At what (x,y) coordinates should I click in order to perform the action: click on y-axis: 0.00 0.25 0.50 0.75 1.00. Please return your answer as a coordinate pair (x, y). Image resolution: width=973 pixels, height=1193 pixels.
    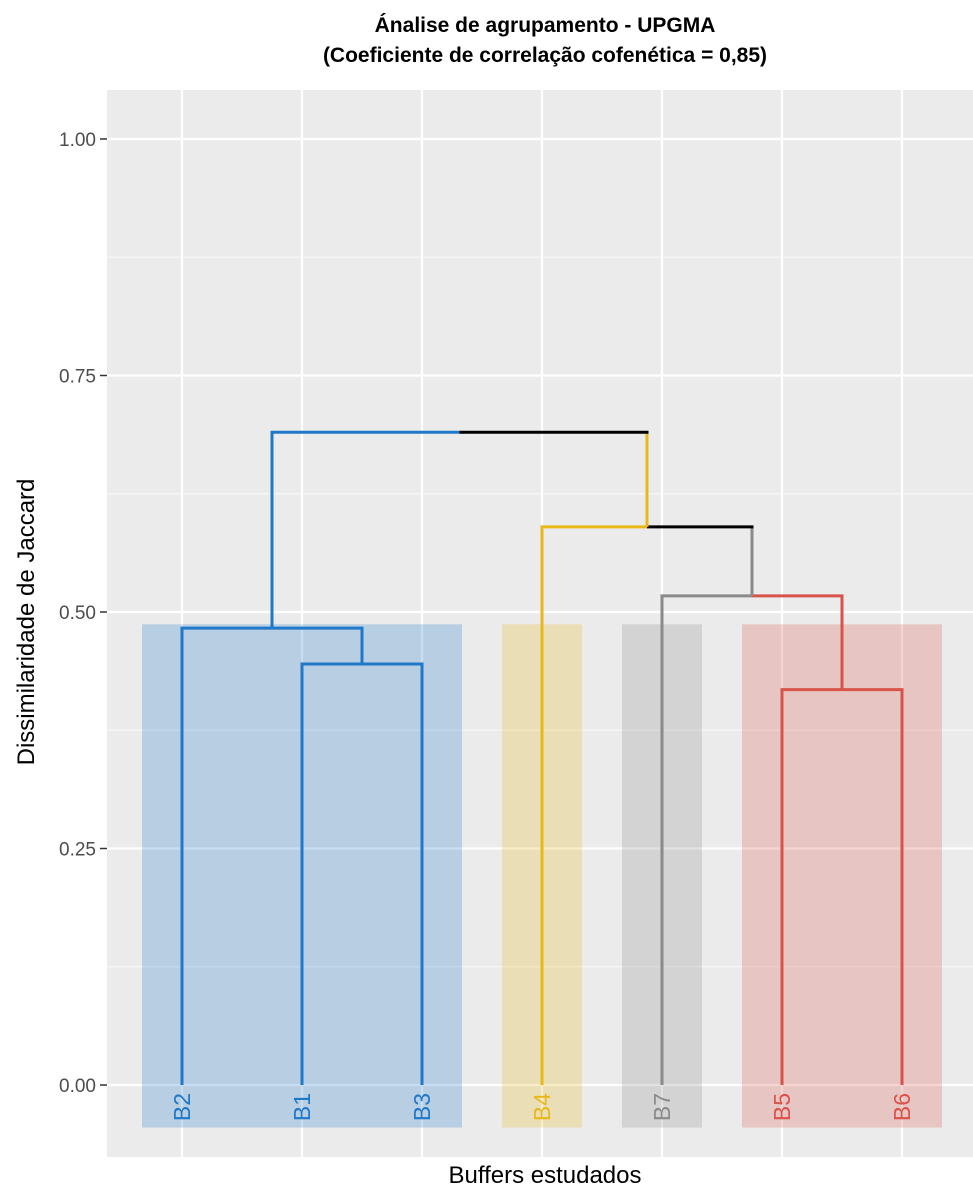
    Looking at the image, I should click on (83, 613).